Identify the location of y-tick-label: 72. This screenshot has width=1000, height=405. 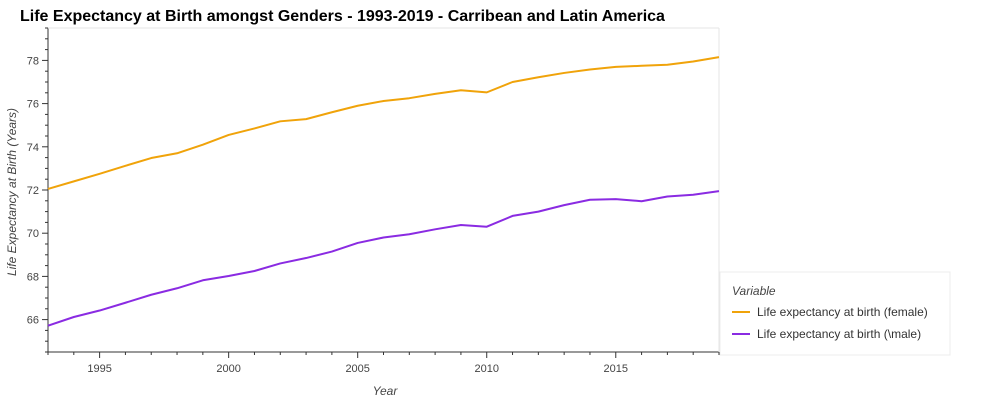
(33, 191).